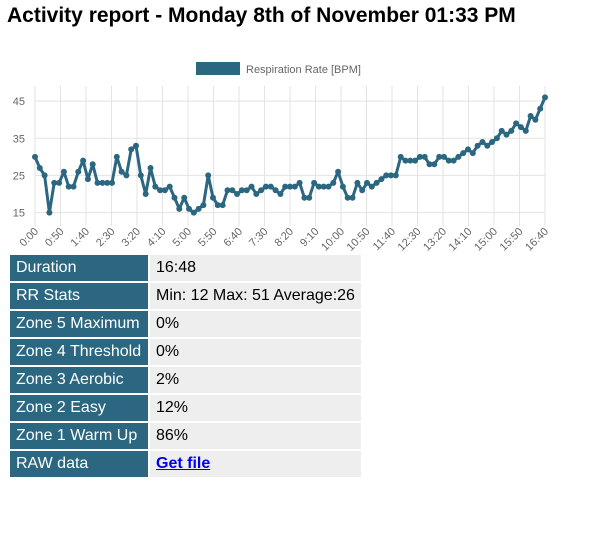 Image resolution: width=613 pixels, height=535 pixels. I want to click on chart-legend: Respiration Rate [BPM], so click(278, 69).